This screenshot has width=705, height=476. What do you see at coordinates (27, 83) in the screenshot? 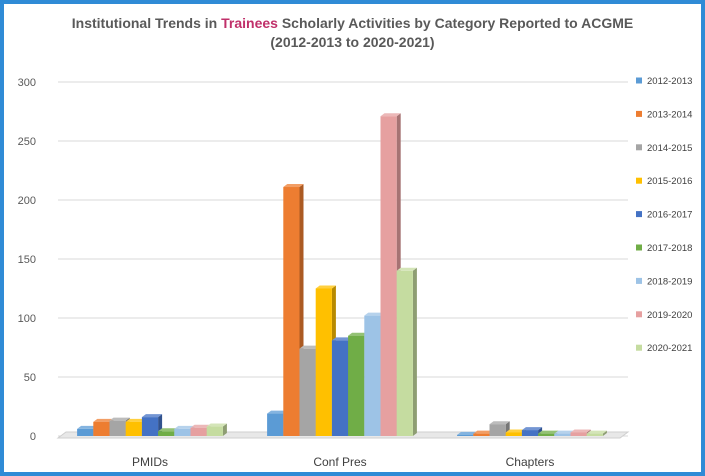
I see `y-tick-label: 300` at bounding box center [27, 83].